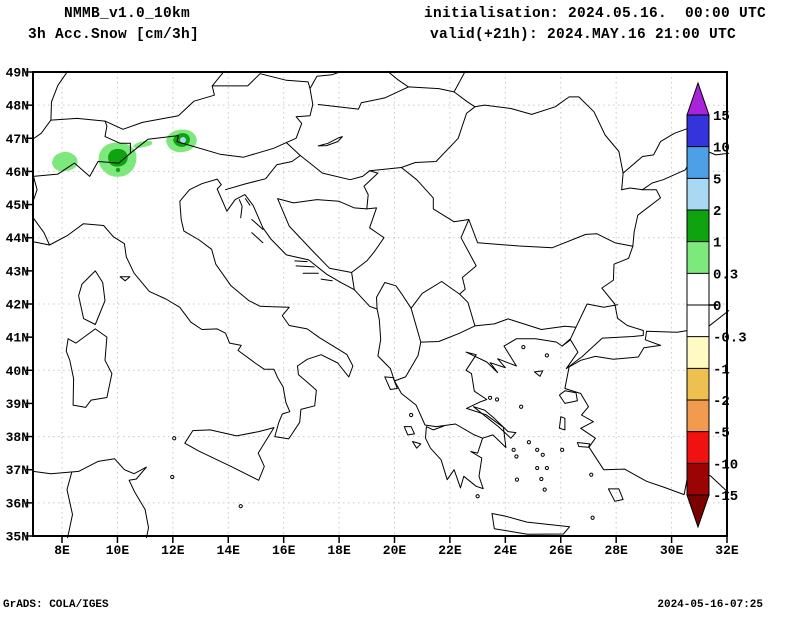 This screenshot has width=800, height=618. What do you see at coordinates (450, 550) in the screenshot?
I see `lon-tick-label: 22E` at bounding box center [450, 550].